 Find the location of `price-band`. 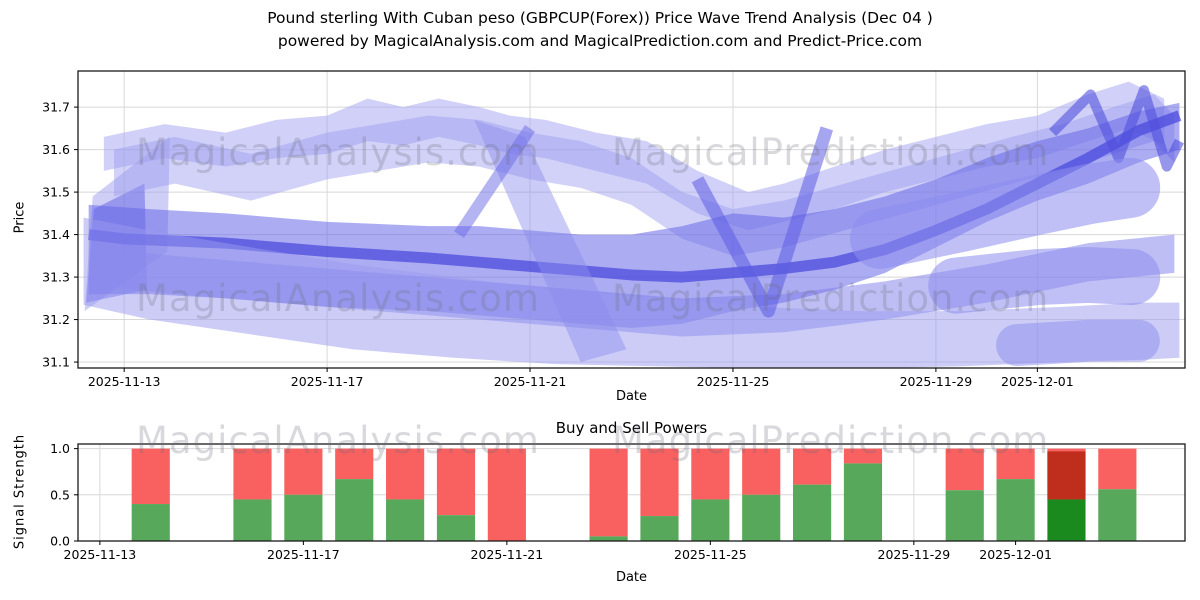

price-band is located at coordinates (550, 241).